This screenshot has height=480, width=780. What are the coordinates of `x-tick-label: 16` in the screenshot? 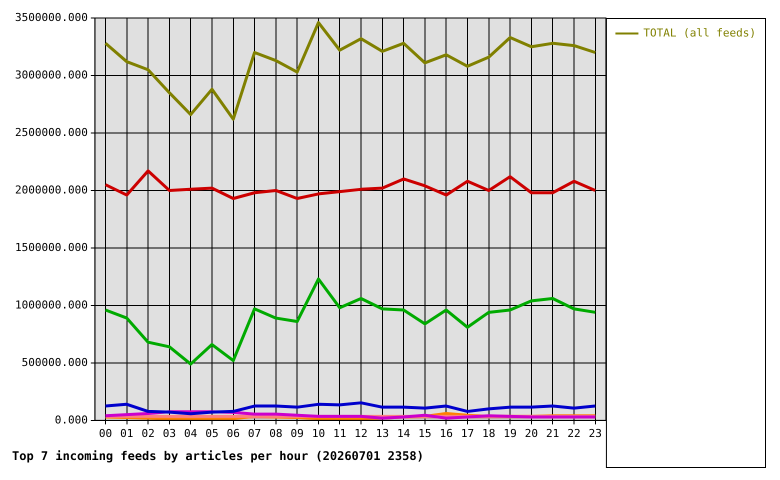 It's located at (446, 433).